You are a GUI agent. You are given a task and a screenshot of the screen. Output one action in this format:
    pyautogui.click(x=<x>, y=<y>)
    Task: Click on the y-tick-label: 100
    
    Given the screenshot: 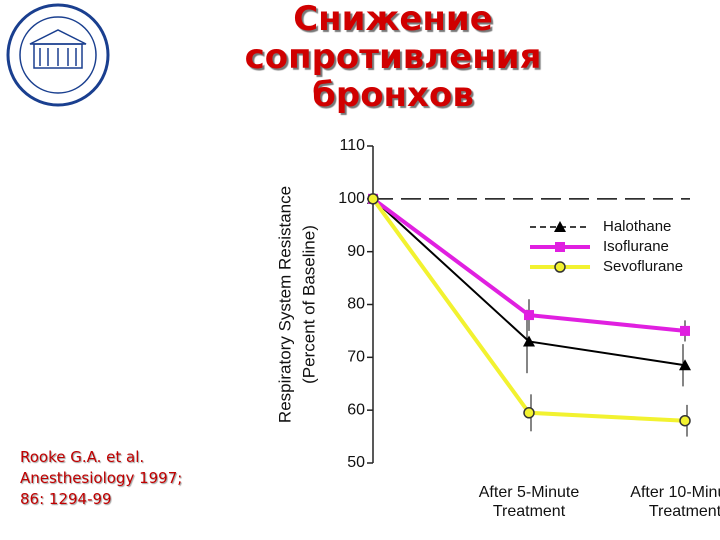 What is the action you would take?
    pyautogui.click(x=351, y=198)
    